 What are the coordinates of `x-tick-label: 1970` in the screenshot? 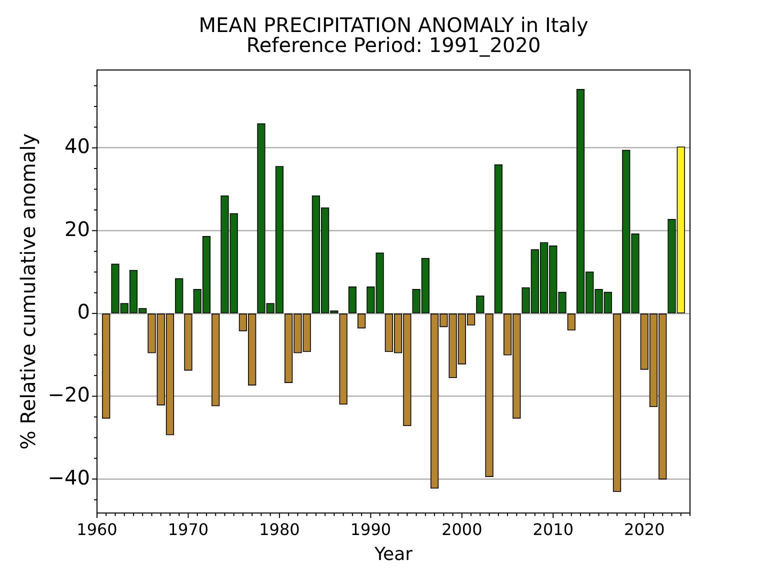 It's located at (188, 529).